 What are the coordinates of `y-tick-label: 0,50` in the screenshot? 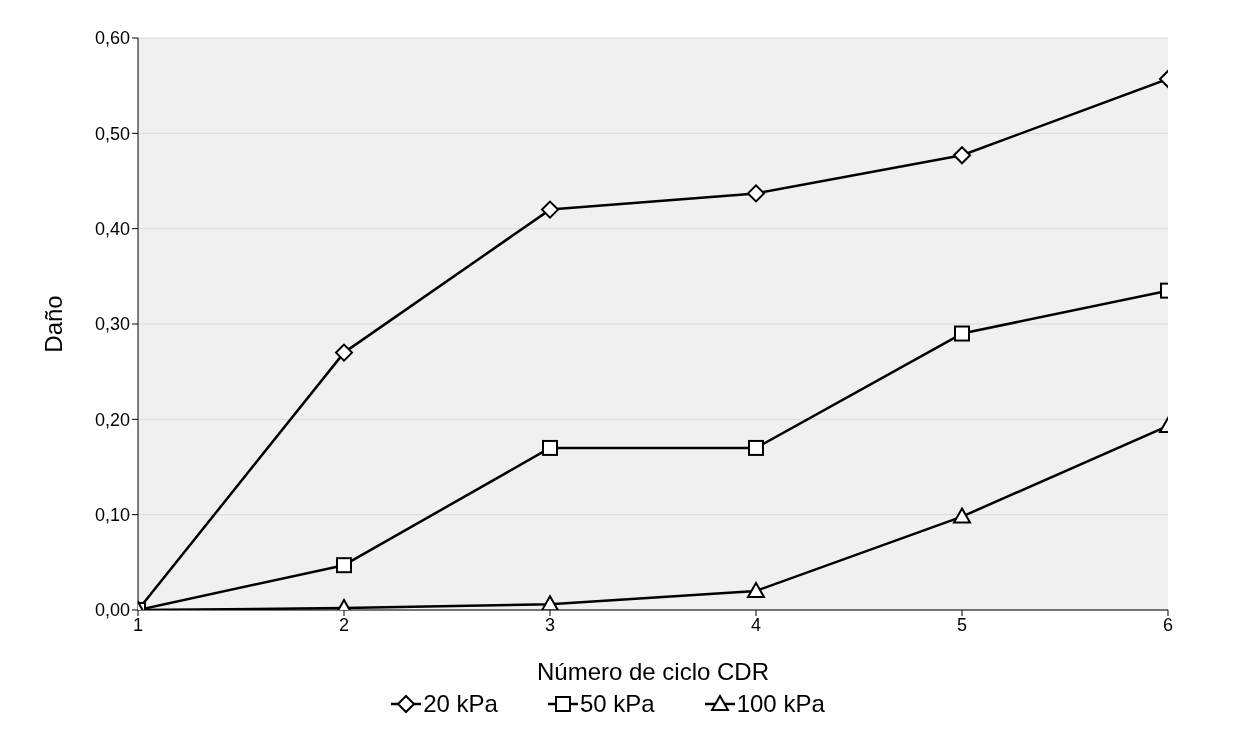 It's located at (112, 133).